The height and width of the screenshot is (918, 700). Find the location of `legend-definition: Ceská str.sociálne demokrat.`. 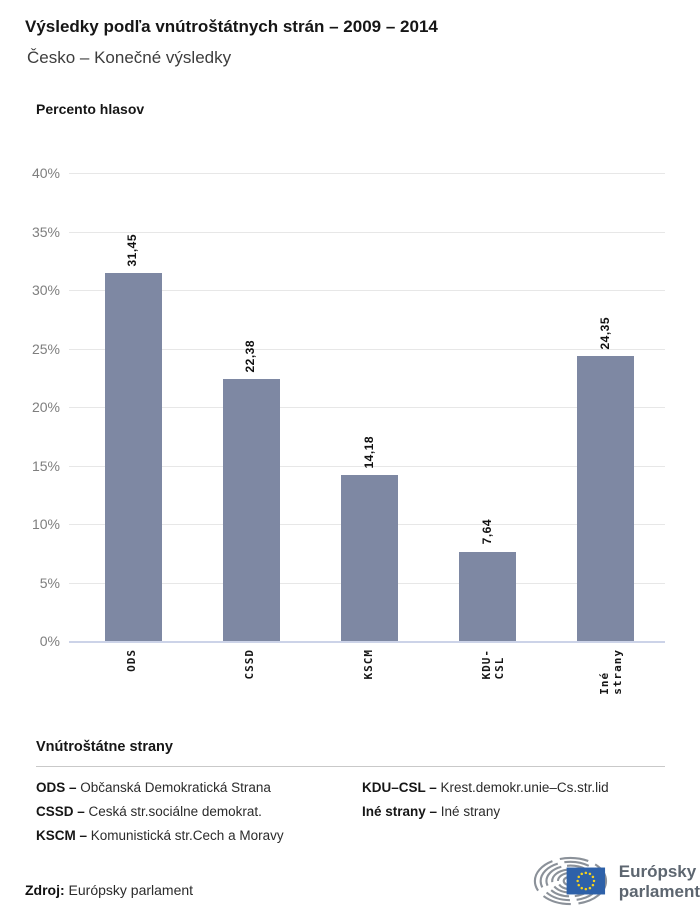

legend-definition: Ceská str.sociálne demokrat. is located at coordinates (175, 811).